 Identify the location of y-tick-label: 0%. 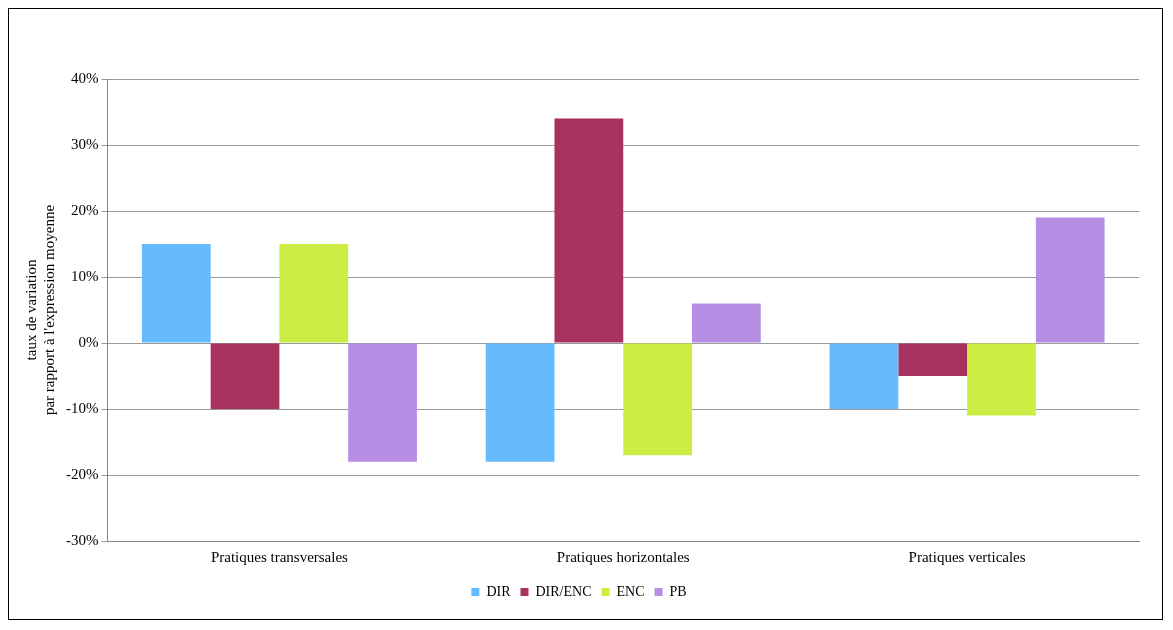
(88, 341).